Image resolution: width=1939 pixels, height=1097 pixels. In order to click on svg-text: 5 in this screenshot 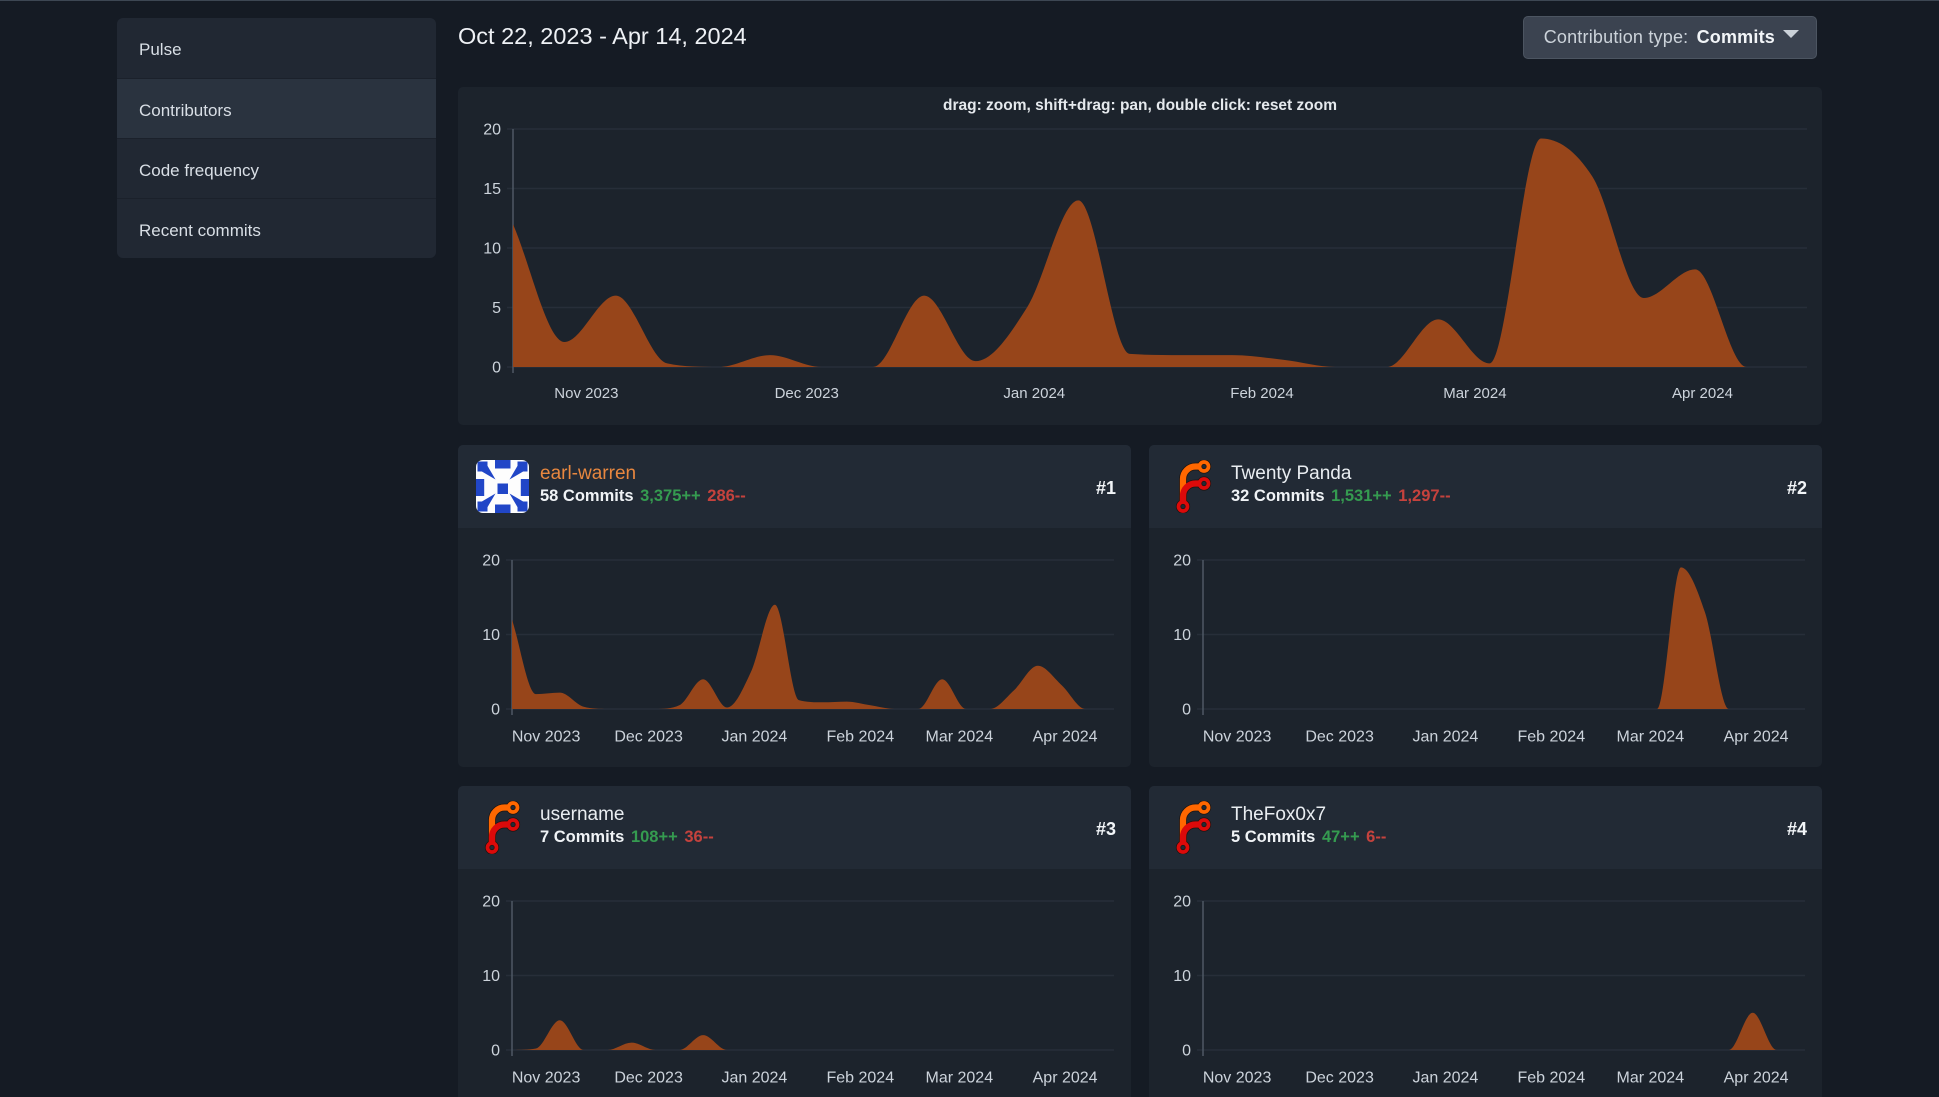, I will do `click(496, 308)`.